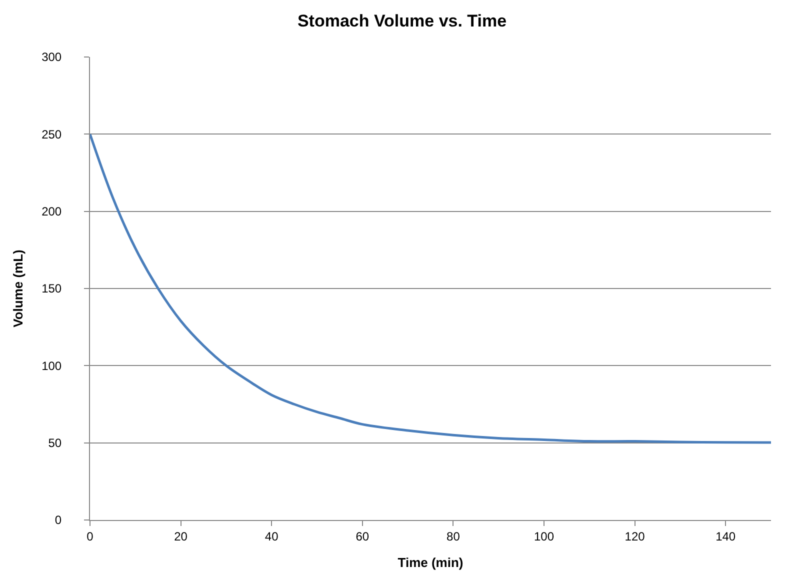 The width and height of the screenshot is (804, 582). I want to click on y-tick-label: 150, so click(52, 289).